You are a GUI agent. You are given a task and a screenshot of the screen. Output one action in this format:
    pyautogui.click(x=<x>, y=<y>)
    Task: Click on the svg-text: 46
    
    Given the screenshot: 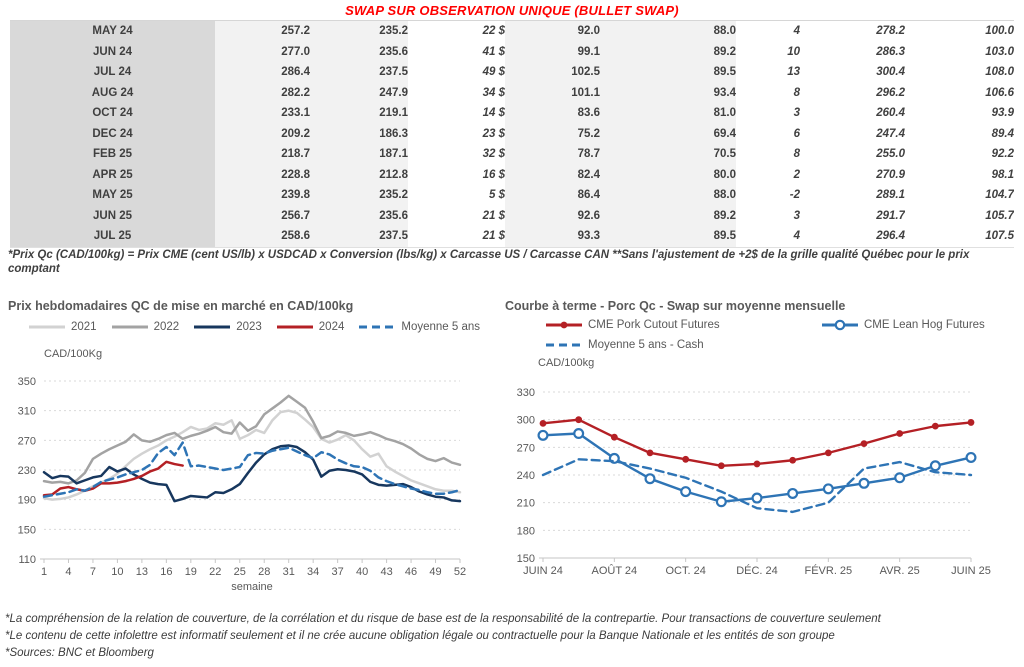 What is the action you would take?
    pyautogui.click(x=411, y=572)
    